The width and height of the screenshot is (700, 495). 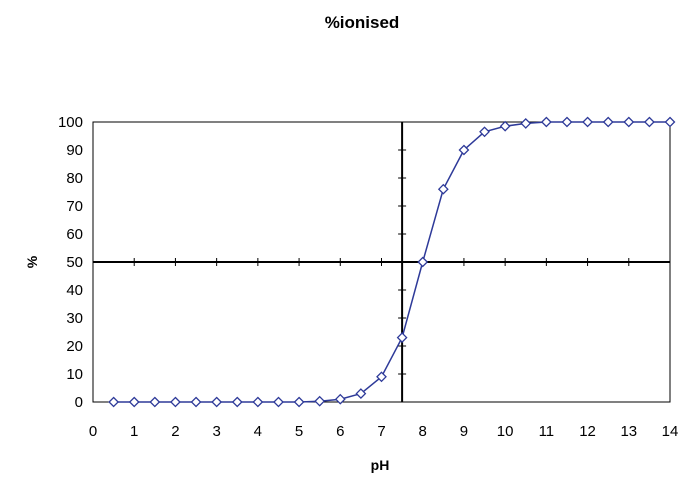 What do you see at coordinates (74, 178) in the screenshot?
I see `y-tick-label: 80` at bounding box center [74, 178].